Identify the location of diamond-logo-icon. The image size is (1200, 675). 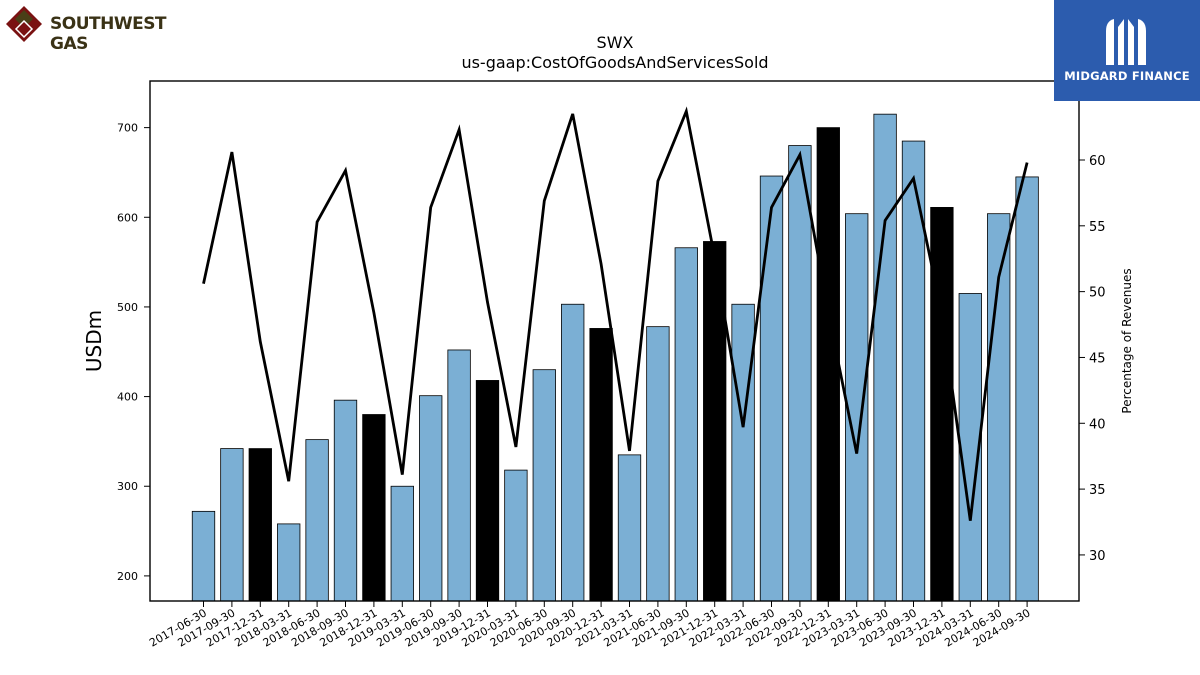
(24, 24).